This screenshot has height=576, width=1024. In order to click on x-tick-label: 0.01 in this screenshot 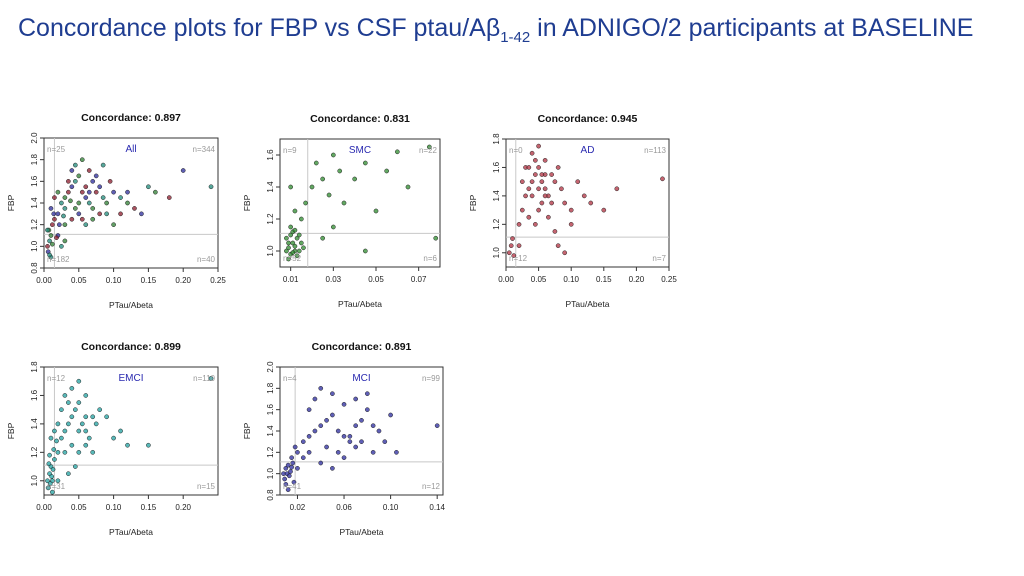, I will do `click(291, 279)`.